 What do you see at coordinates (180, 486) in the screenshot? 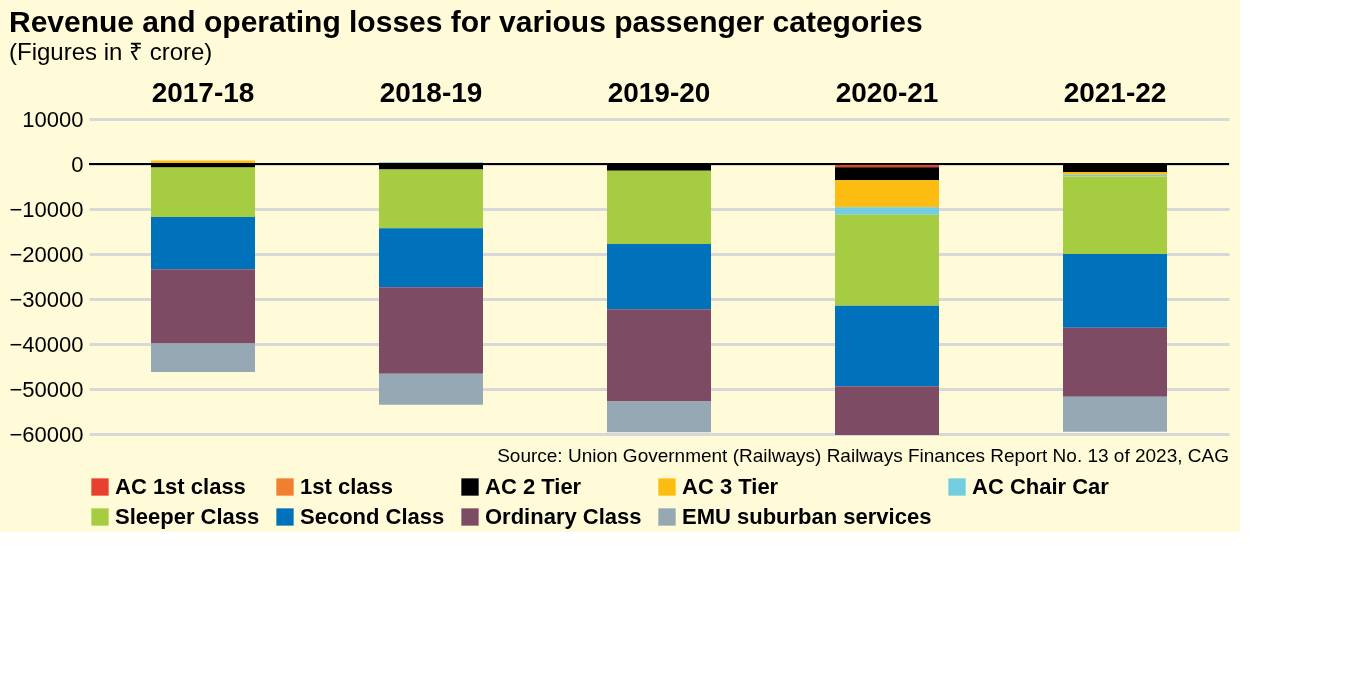
I see `legend-label: AC 1st class` at bounding box center [180, 486].